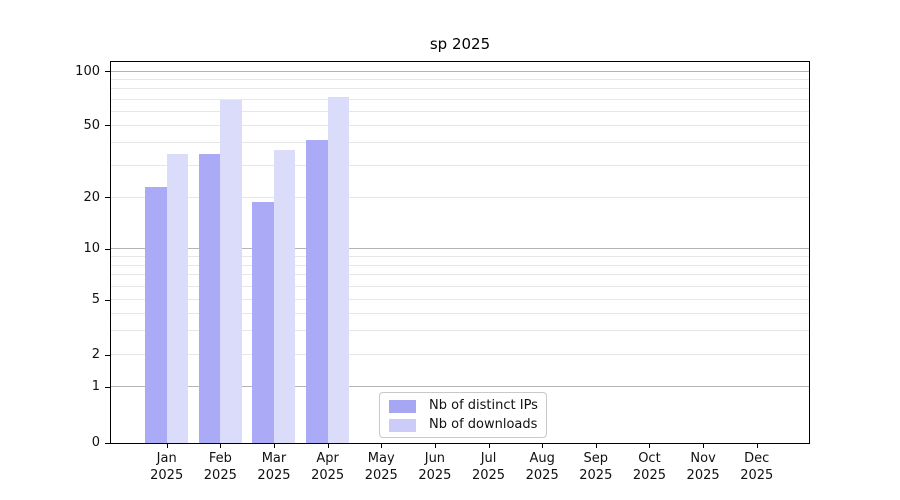 This screenshot has width=900, height=500. Describe the element at coordinates (91, 125) in the screenshot. I see `y-tick-label-50: 50` at that location.